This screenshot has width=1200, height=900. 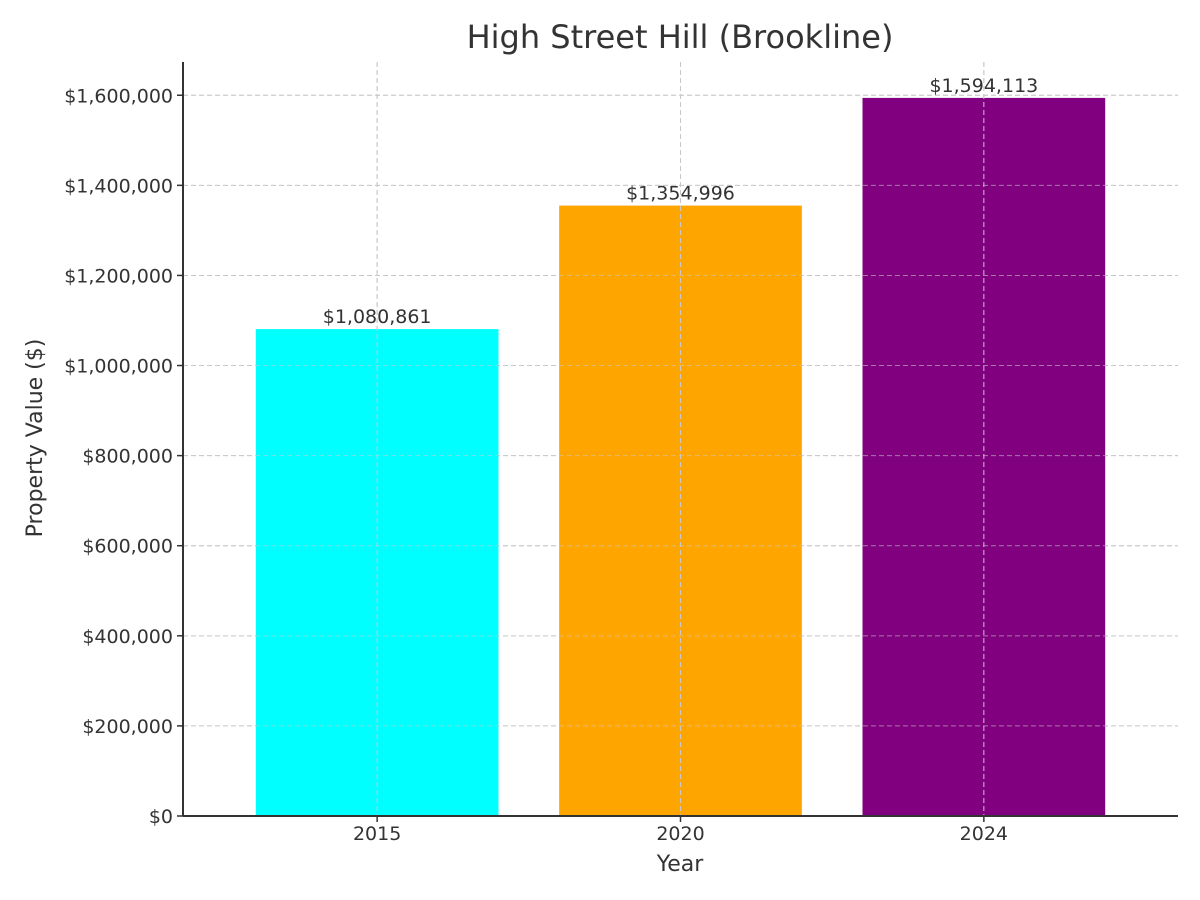 What do you see at coordinates (984, 834) in the screenshot?
I see `x-tick-label: 2024` at bounding box center [984, 834].